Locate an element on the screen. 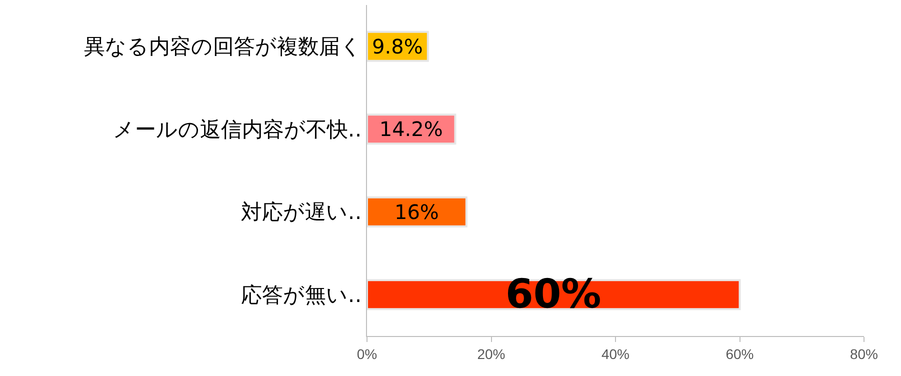  y-tick-label: メールの返信内容が不快‥ is located at coordinates (237, 129).